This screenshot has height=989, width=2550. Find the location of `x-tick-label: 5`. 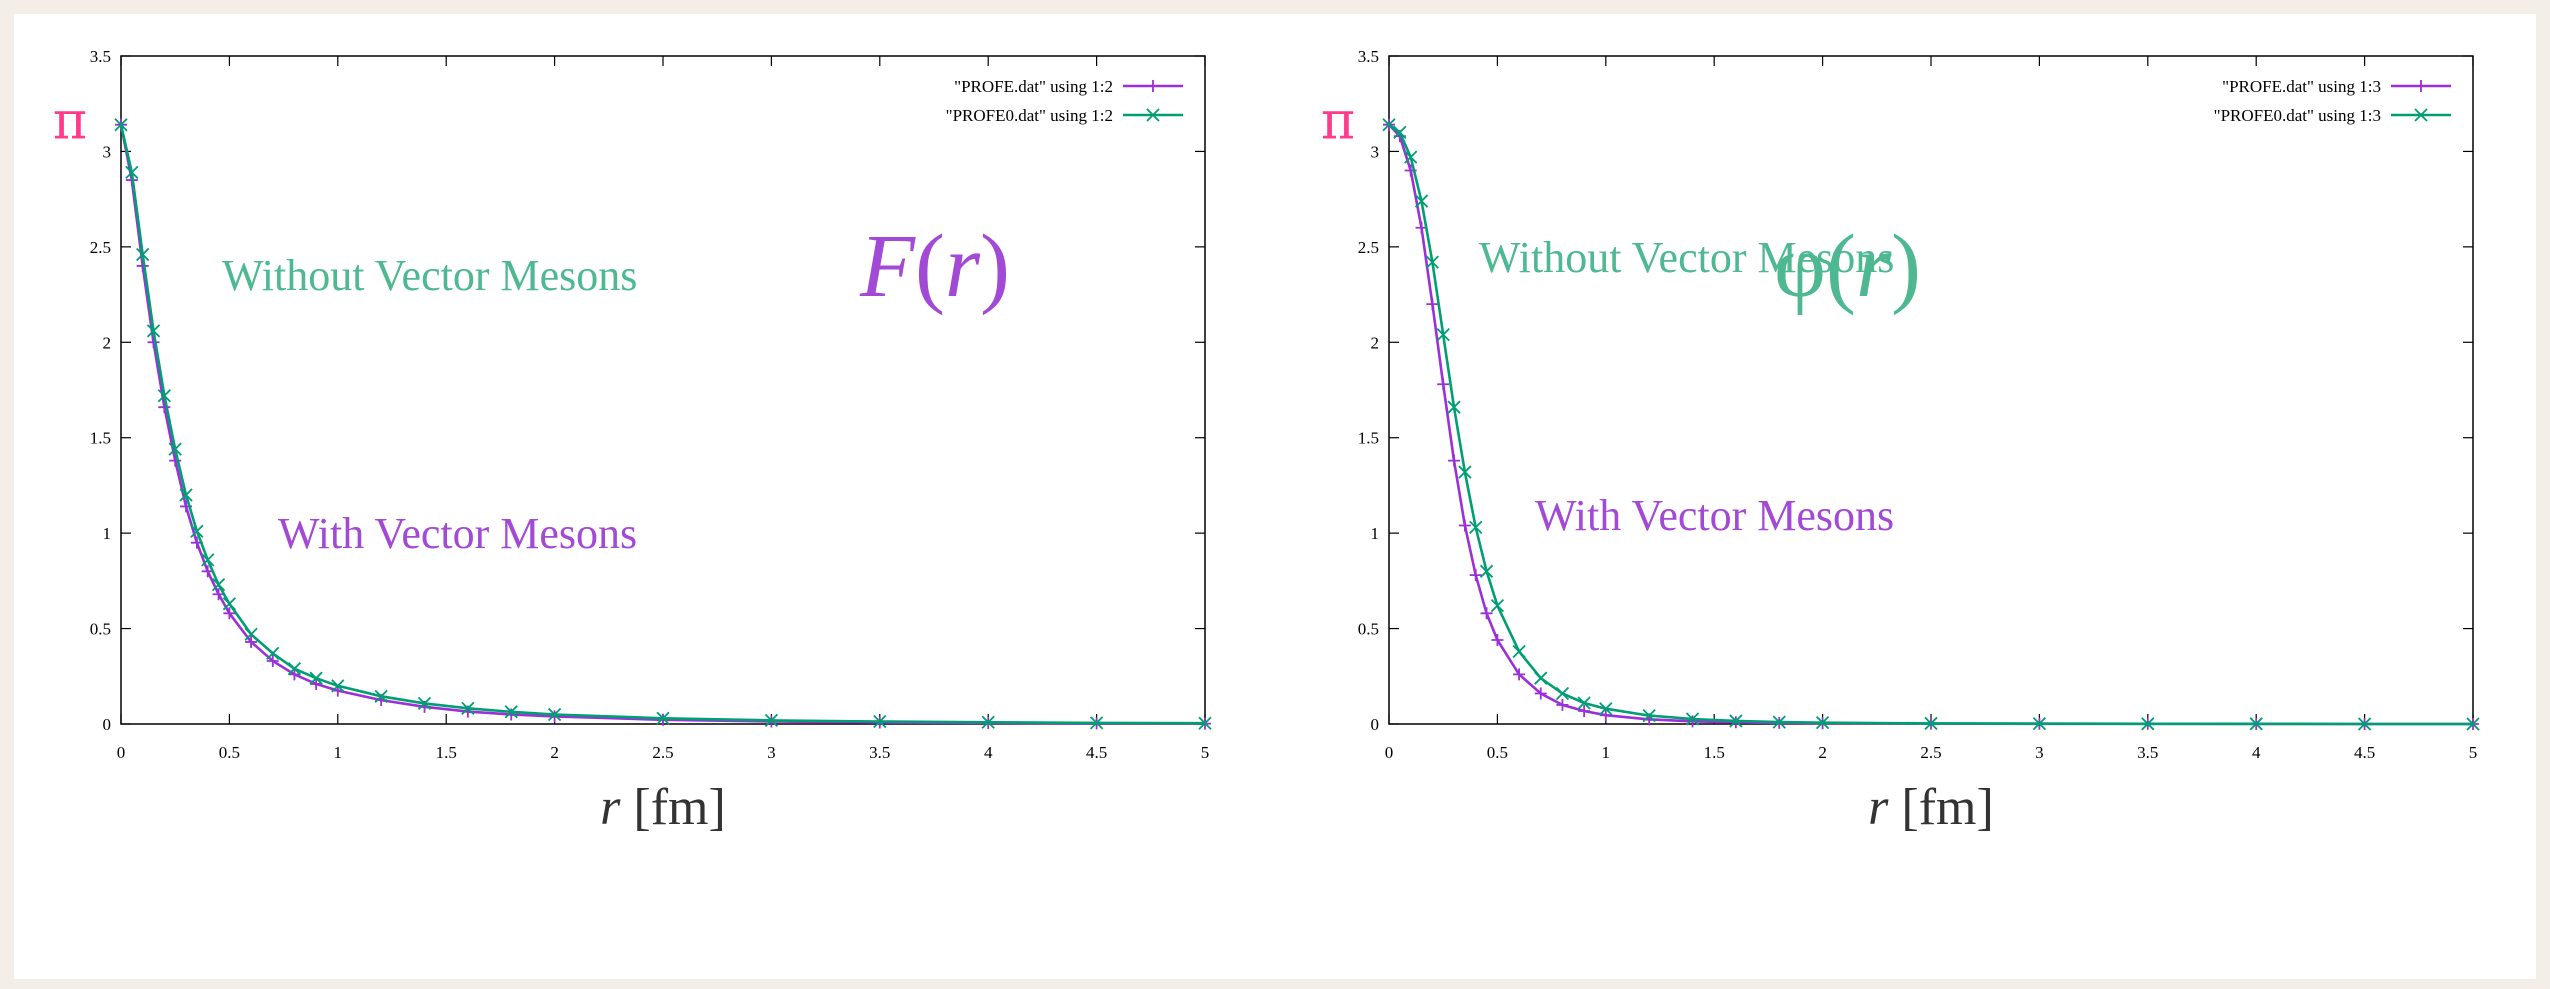

x-tick-label: 5 is located at coordinates (1205, 752).